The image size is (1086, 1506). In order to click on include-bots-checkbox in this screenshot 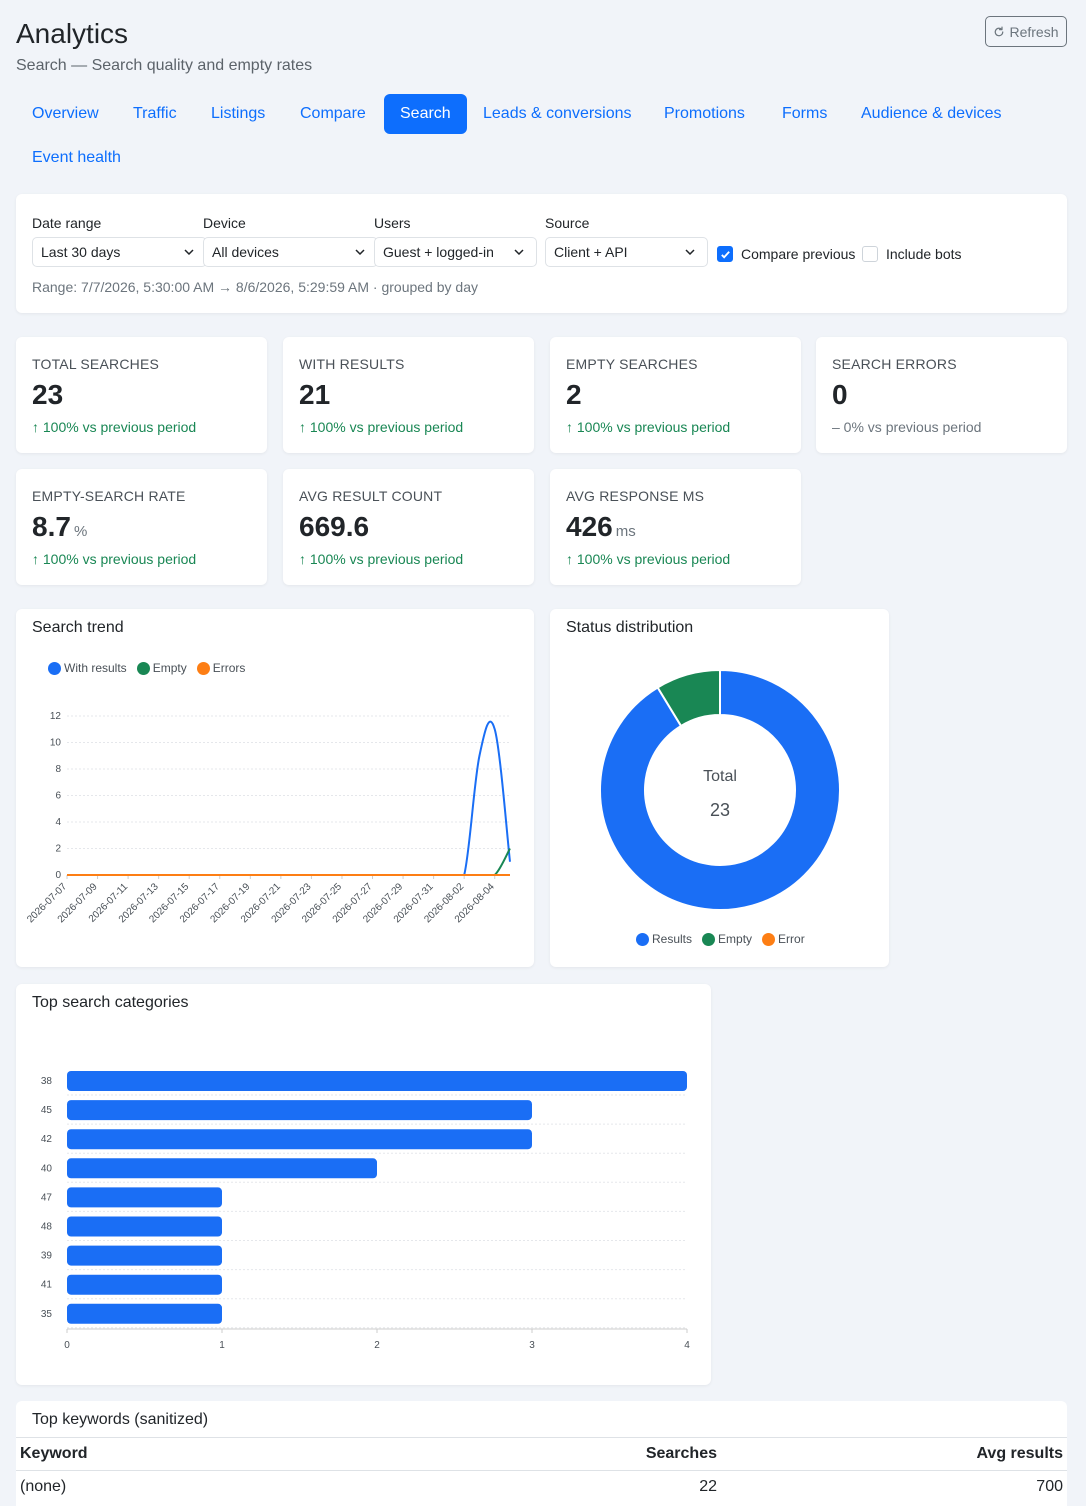, I will do `click(870, 254)`.